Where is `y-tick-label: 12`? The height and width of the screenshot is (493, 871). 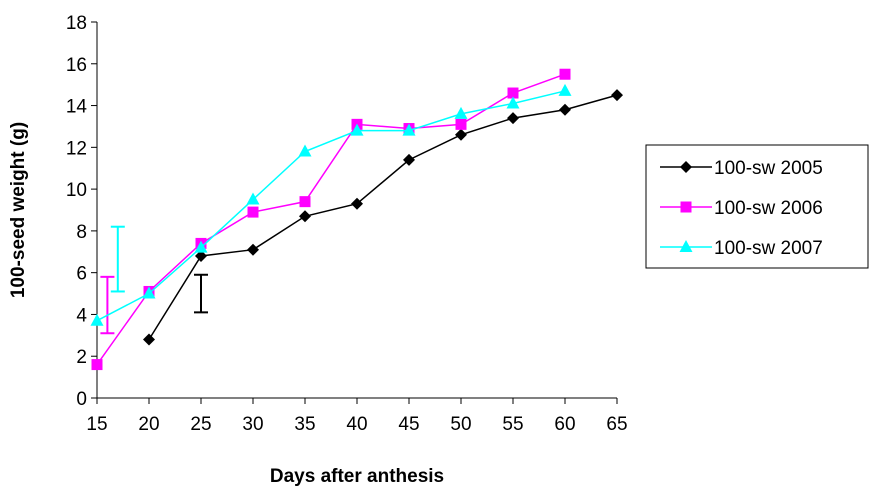 y-tick-label: 12 is located at coordinates (76, 148).